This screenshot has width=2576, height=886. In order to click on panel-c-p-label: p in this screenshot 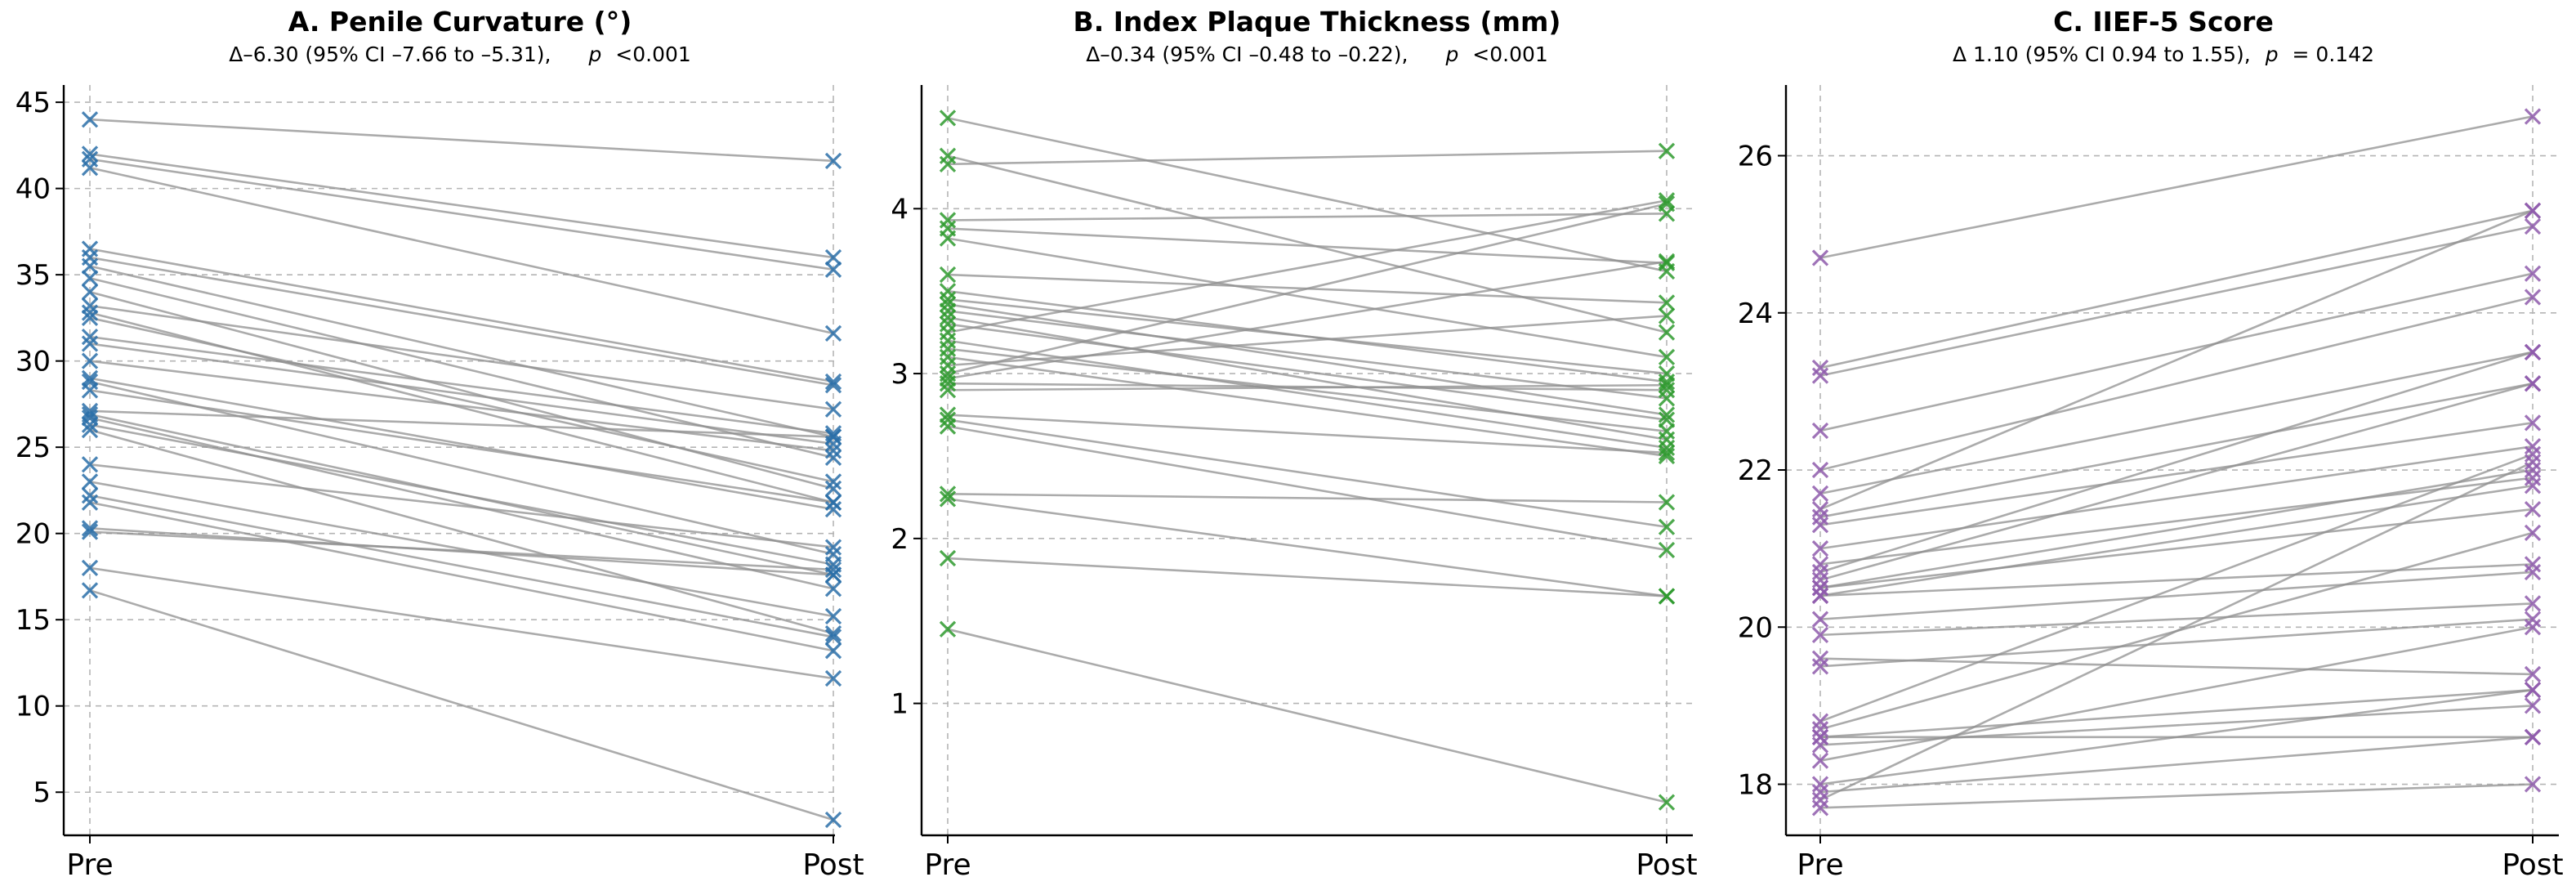, I will do `click(2272, 54)`.